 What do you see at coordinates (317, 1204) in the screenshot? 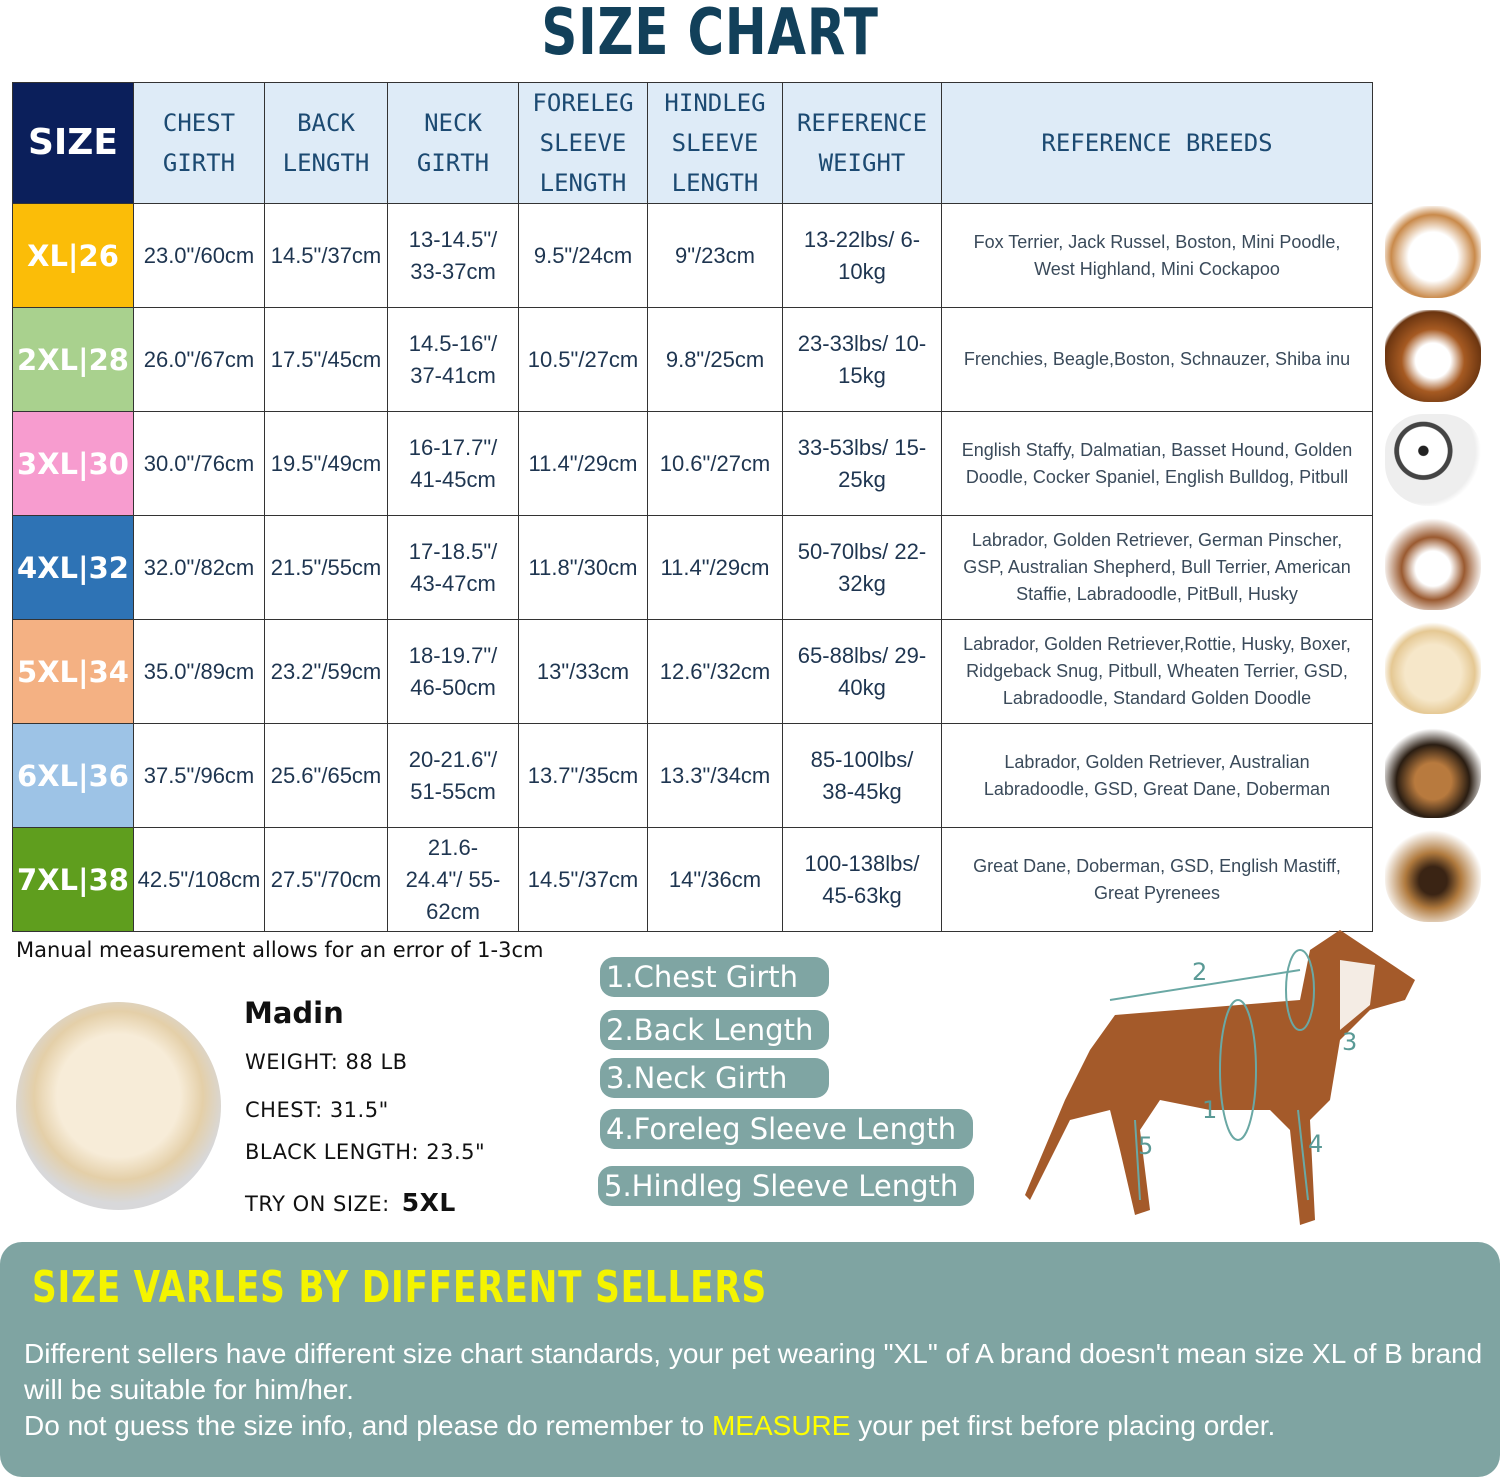
I see `try-label: TRY ON SIZE:` at bounding box center [317, 1204].